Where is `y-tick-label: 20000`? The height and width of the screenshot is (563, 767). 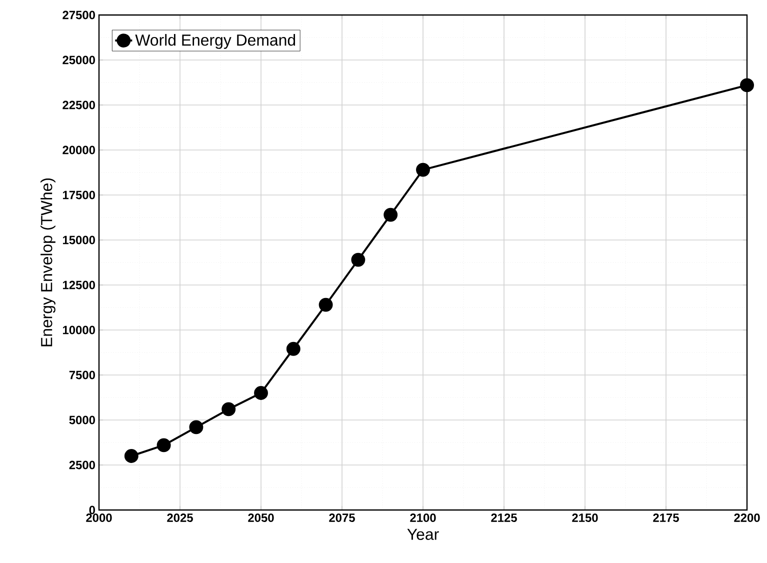 y-tick-label: 20000 is located at coordinates (78, 150).